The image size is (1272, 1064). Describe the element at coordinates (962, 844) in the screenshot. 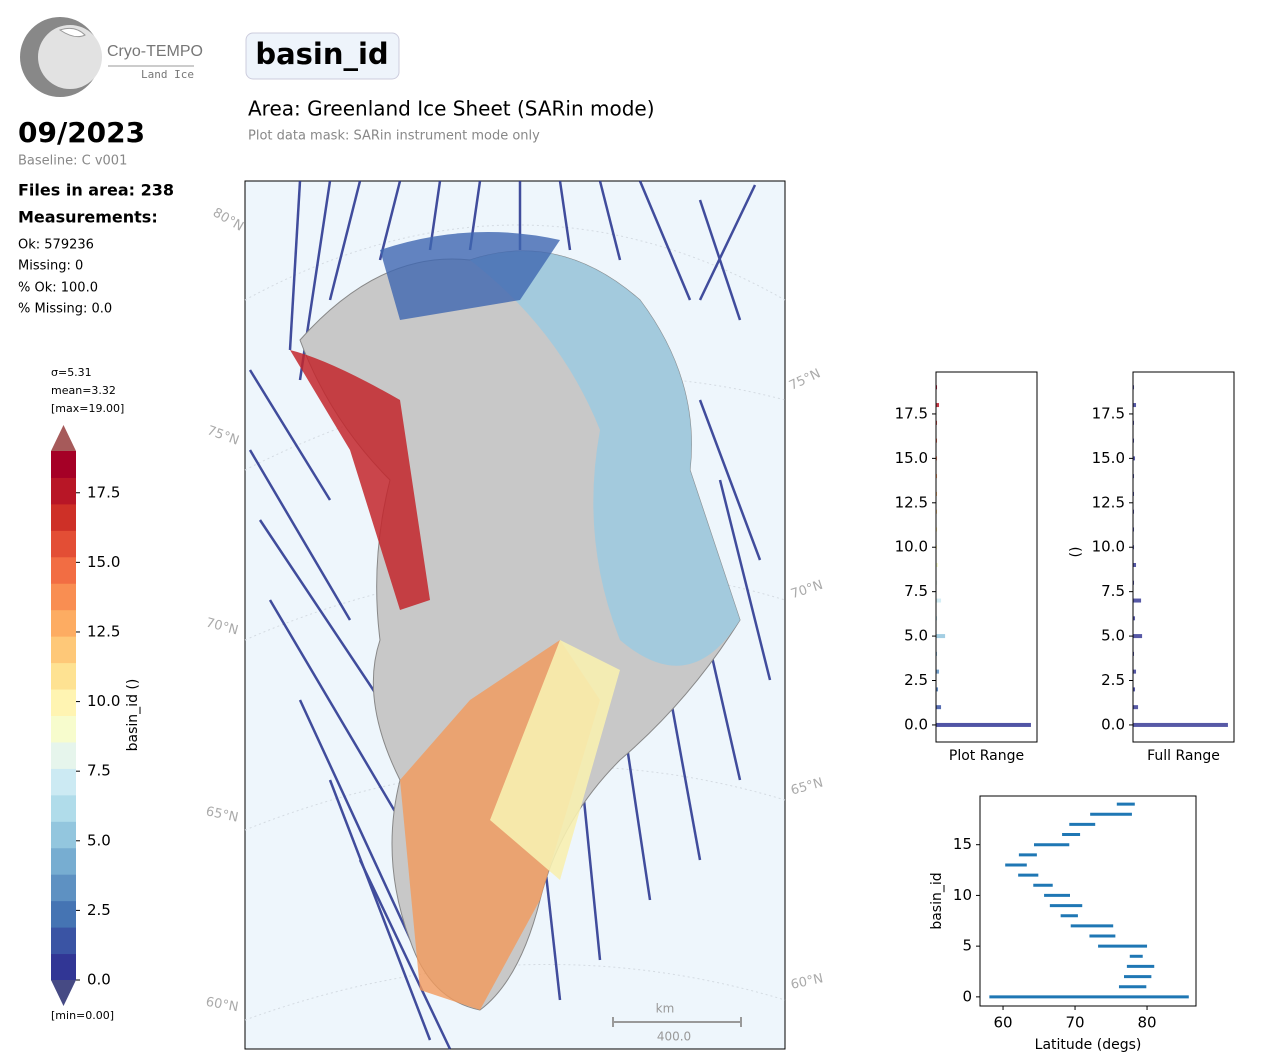

I see `y-tick-label: 15` at that location.